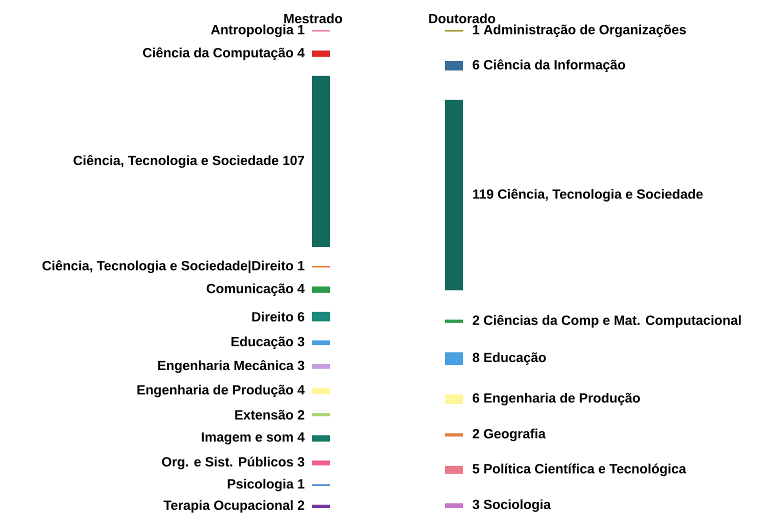 This screenshot has width=768, height=520. Describe the element at coordinates (612, 321) in the screenshot. I see `category-label: Ciências da Comp e Mat. Computacional` at that location.